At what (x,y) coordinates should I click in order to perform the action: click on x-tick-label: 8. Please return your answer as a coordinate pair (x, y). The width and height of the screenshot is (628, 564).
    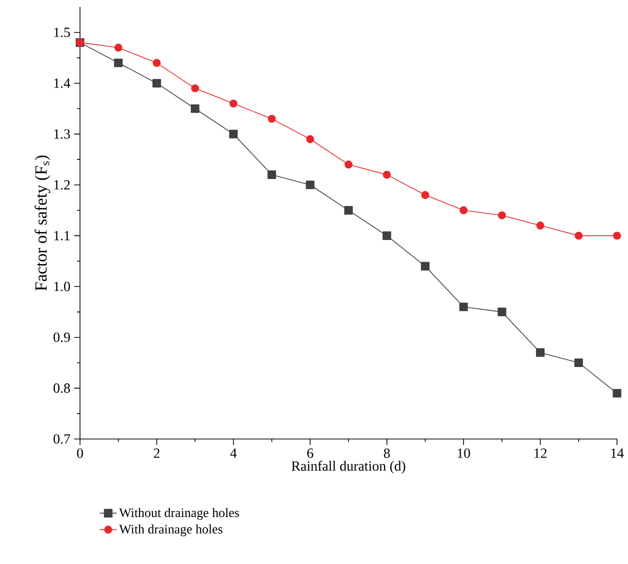
    Looking at the image, I should click on (387, 453).